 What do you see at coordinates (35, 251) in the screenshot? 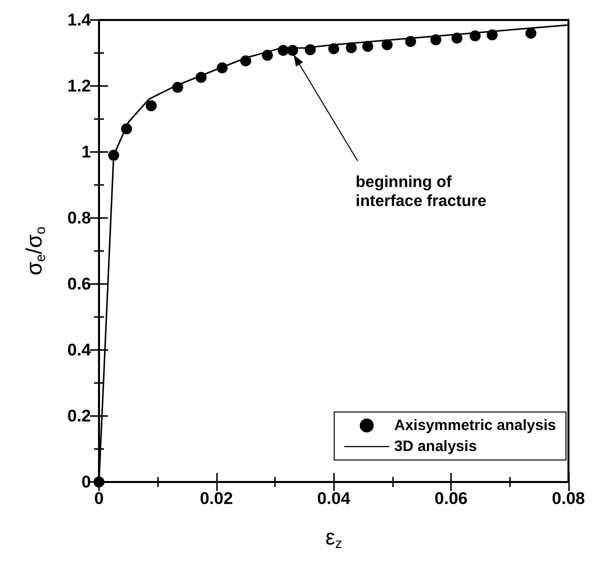
I see `y-axis-title: σe/σo` at bounding box center [35, 251].